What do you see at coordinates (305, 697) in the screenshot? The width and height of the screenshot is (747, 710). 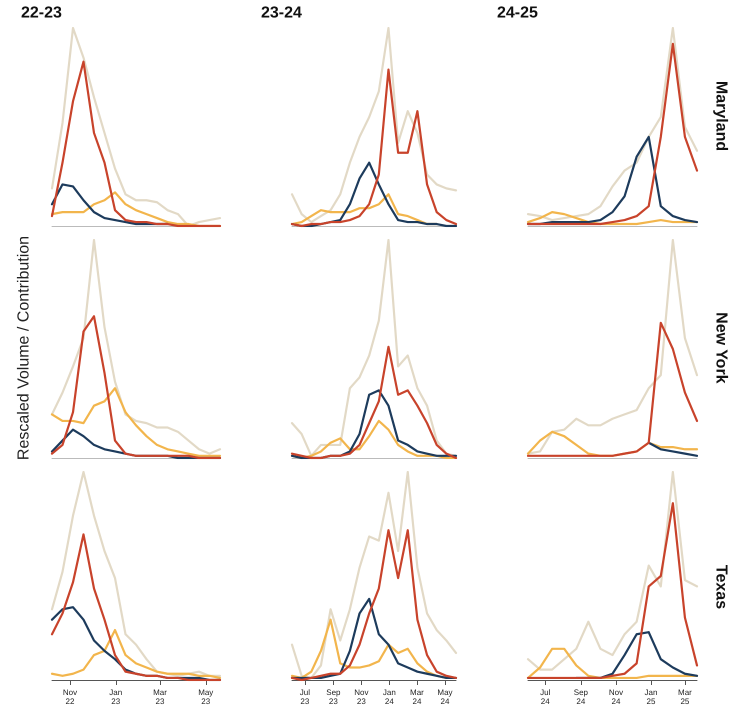 I see `x-tick-label: Jul 23` at bounding box center [305, 697].